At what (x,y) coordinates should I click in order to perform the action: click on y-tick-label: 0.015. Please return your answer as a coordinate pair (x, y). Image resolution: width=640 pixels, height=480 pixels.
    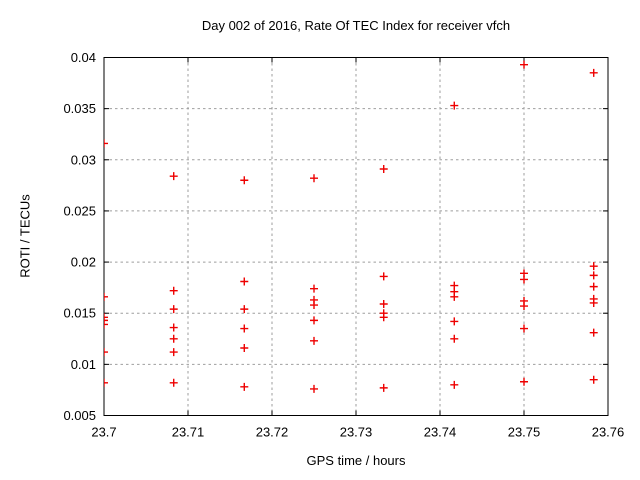
    Looking at the image, I should click on (79, 313).